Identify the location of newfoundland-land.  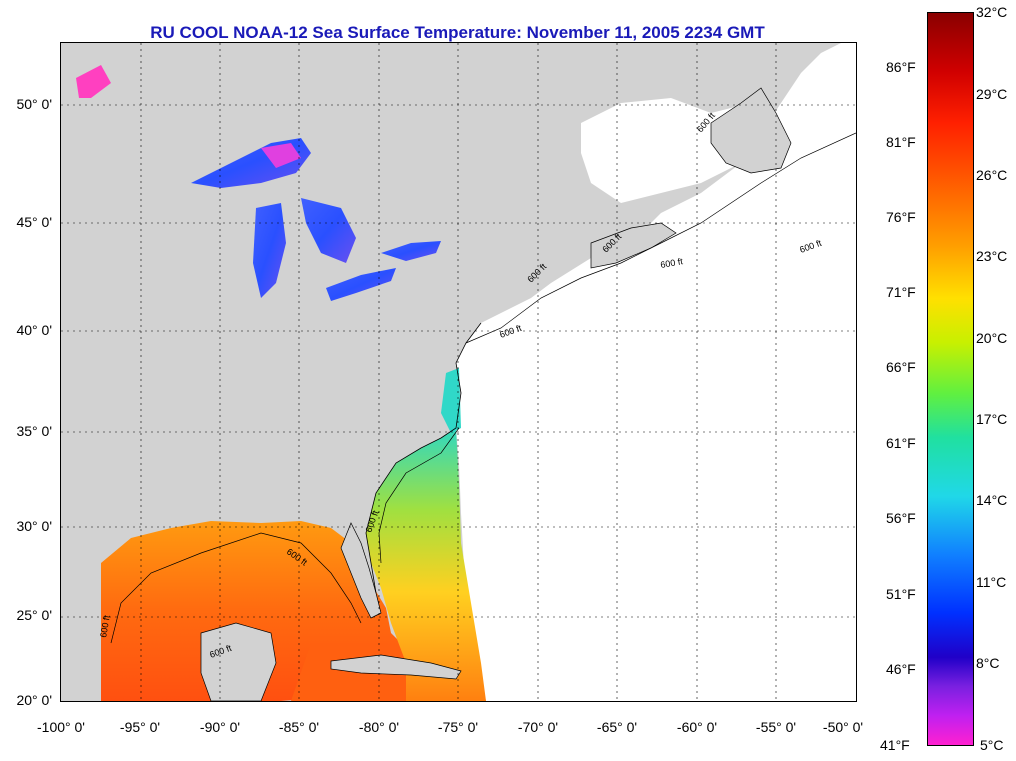
(751, 130).